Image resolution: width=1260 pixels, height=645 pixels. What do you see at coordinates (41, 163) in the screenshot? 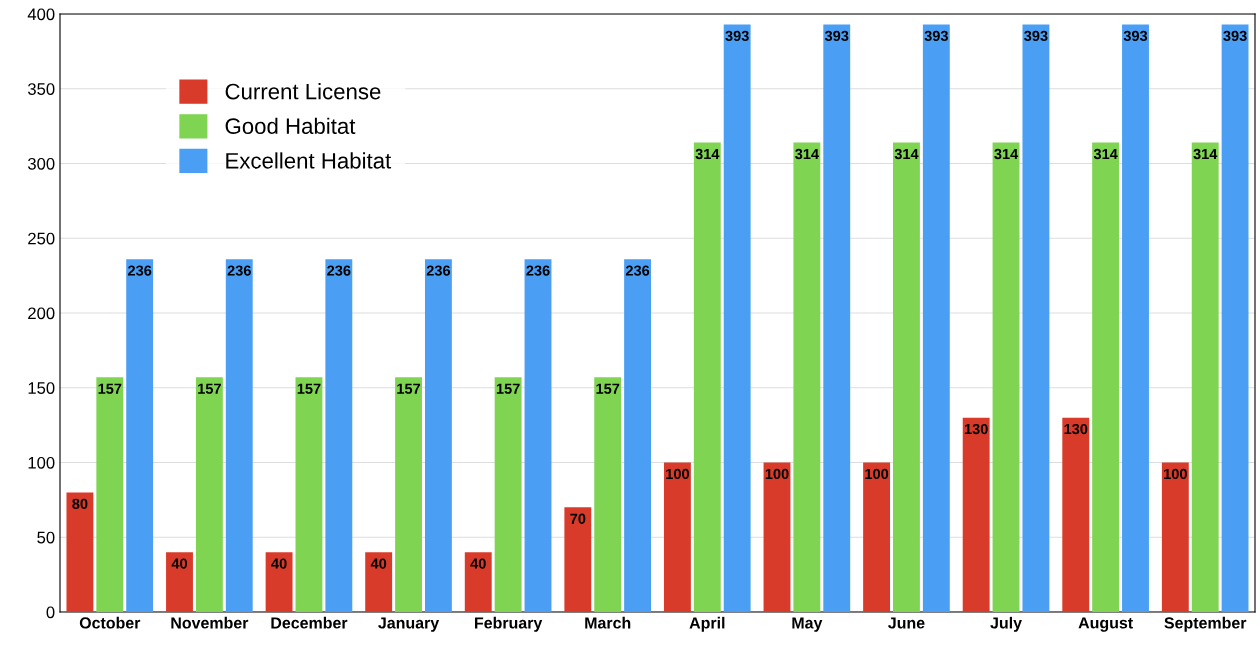
I see `y-tick-label: 300` at bounding box center [41, 163].